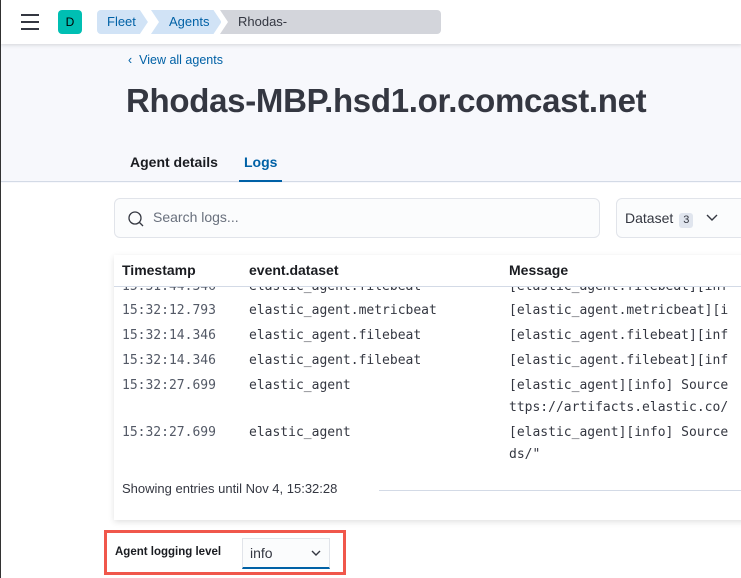 This screenshot has height=578, width=741. Describe the element at coordinates (122, 22) in the screenshot. I see `breadcrumb-fleet: Fleet` at that location.